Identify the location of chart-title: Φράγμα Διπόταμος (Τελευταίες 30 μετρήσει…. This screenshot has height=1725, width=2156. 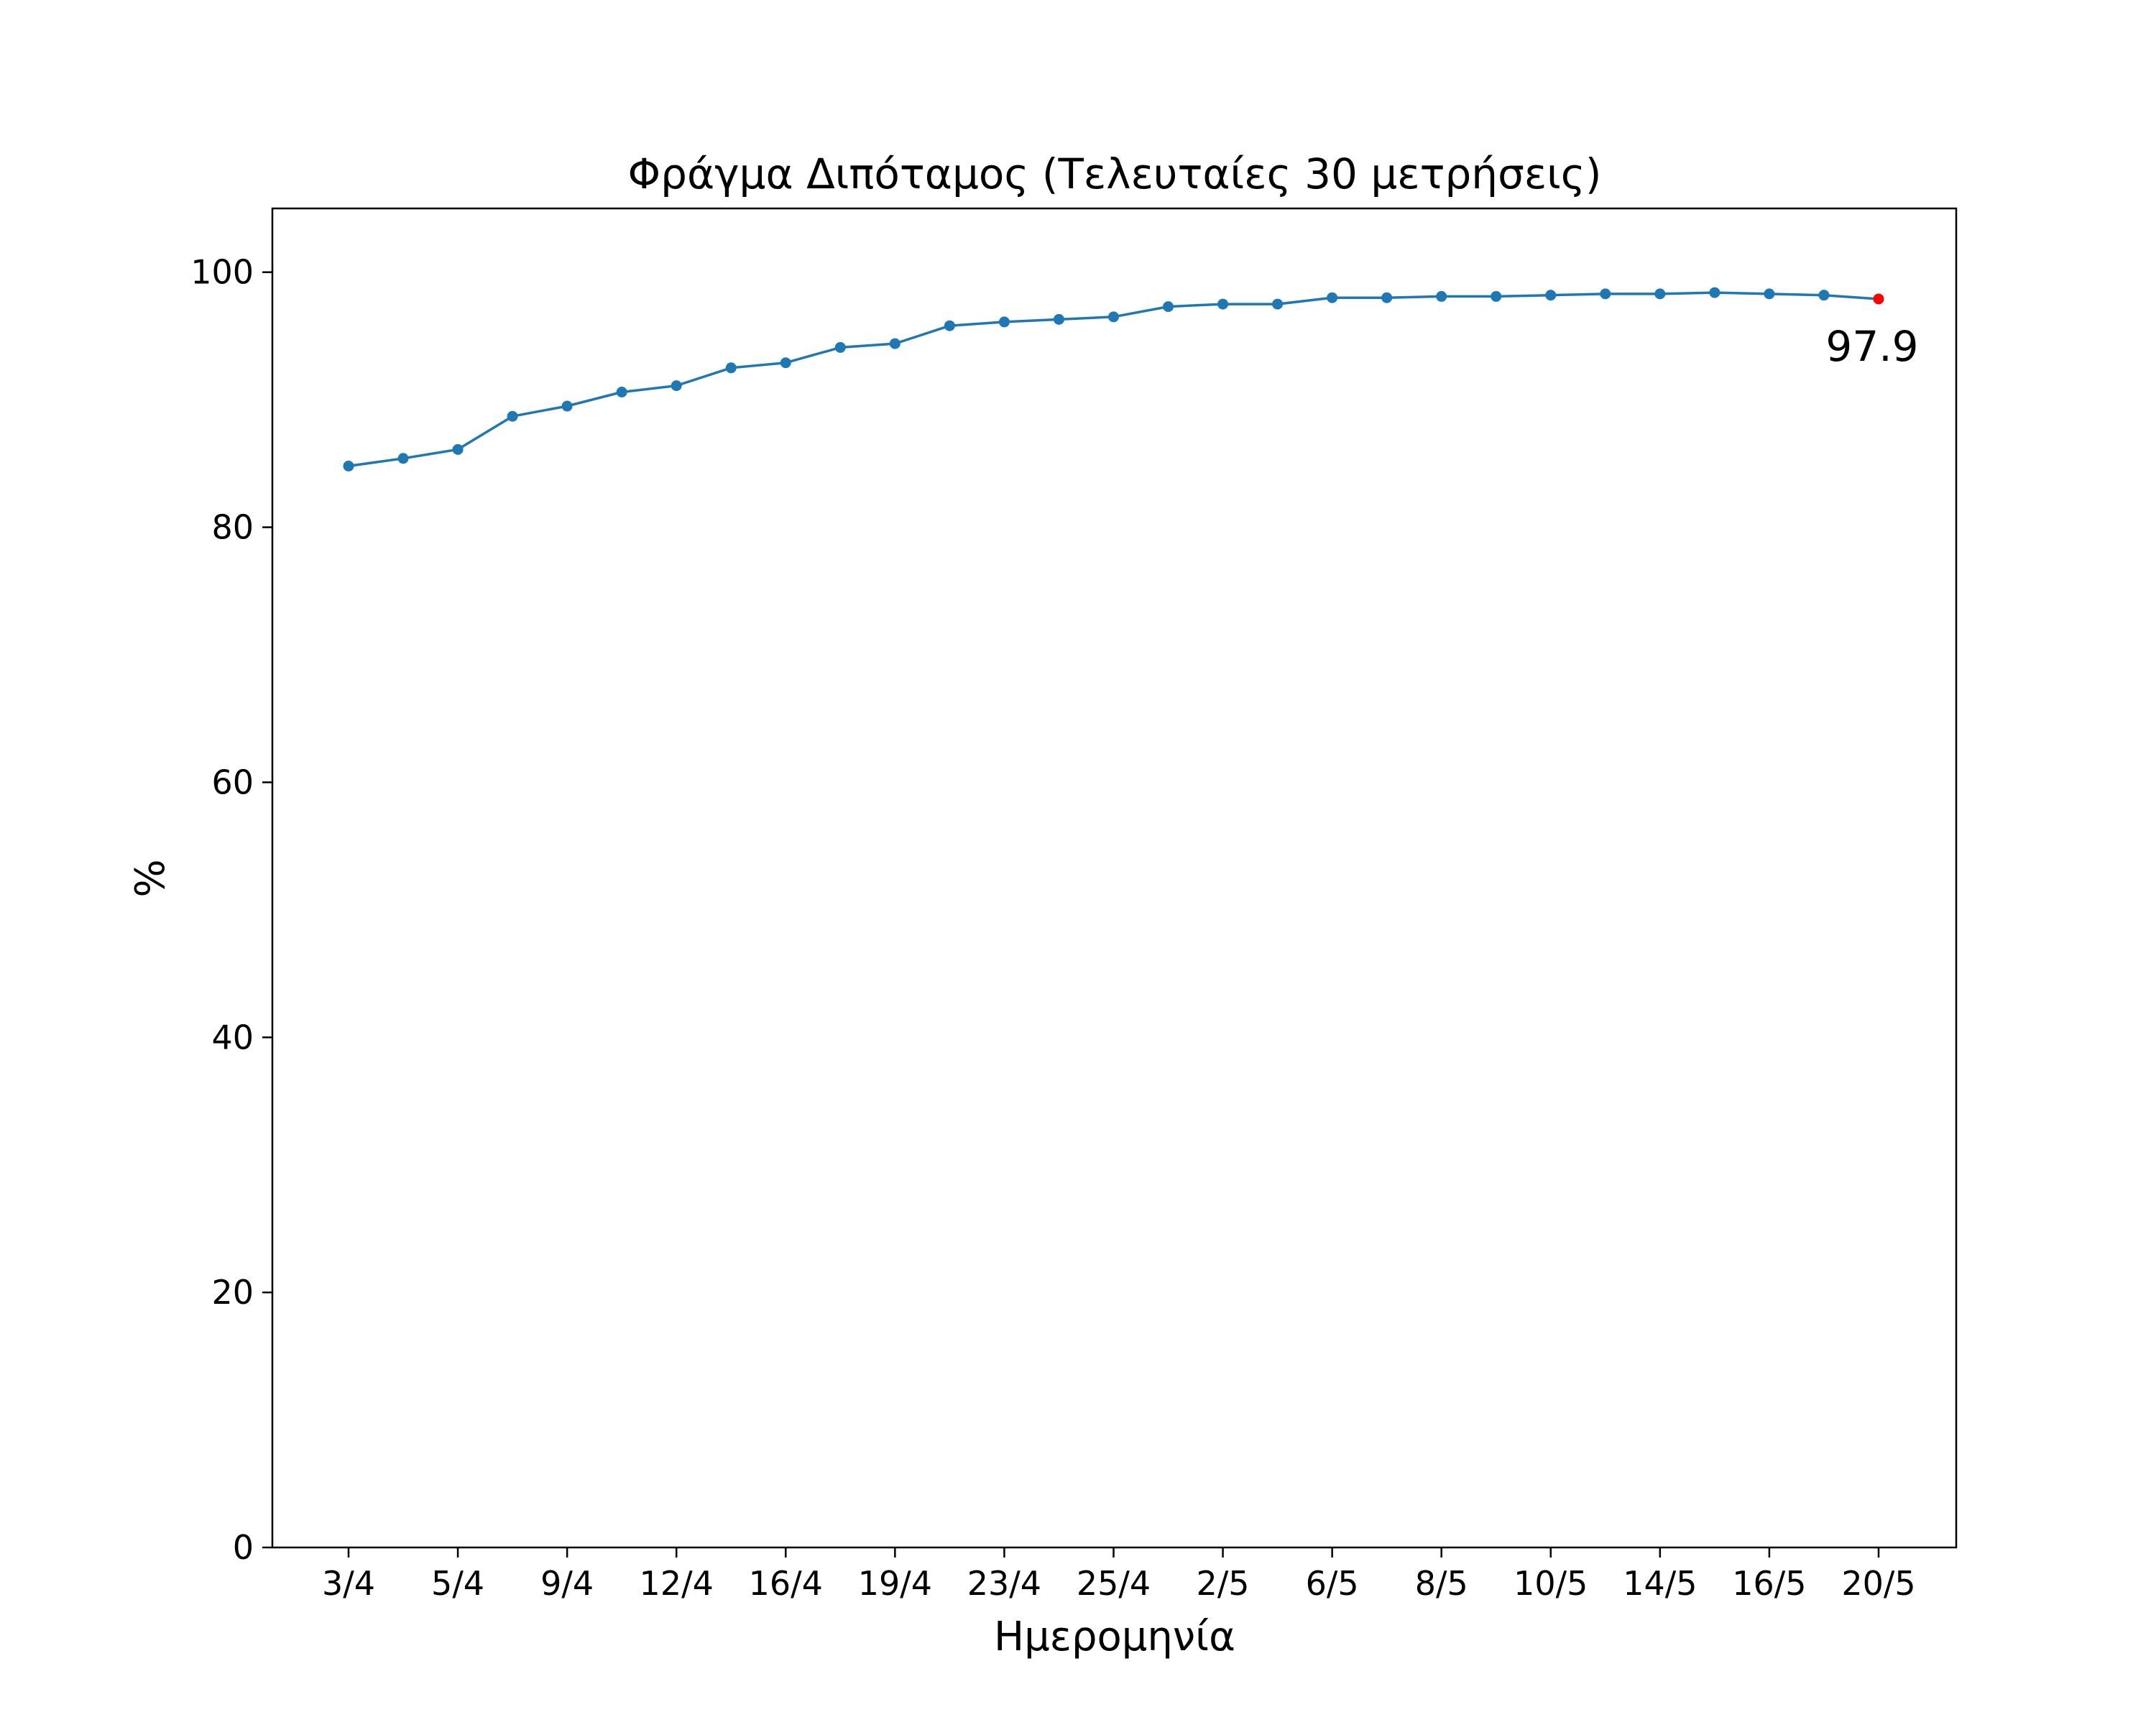
(1115, 174).